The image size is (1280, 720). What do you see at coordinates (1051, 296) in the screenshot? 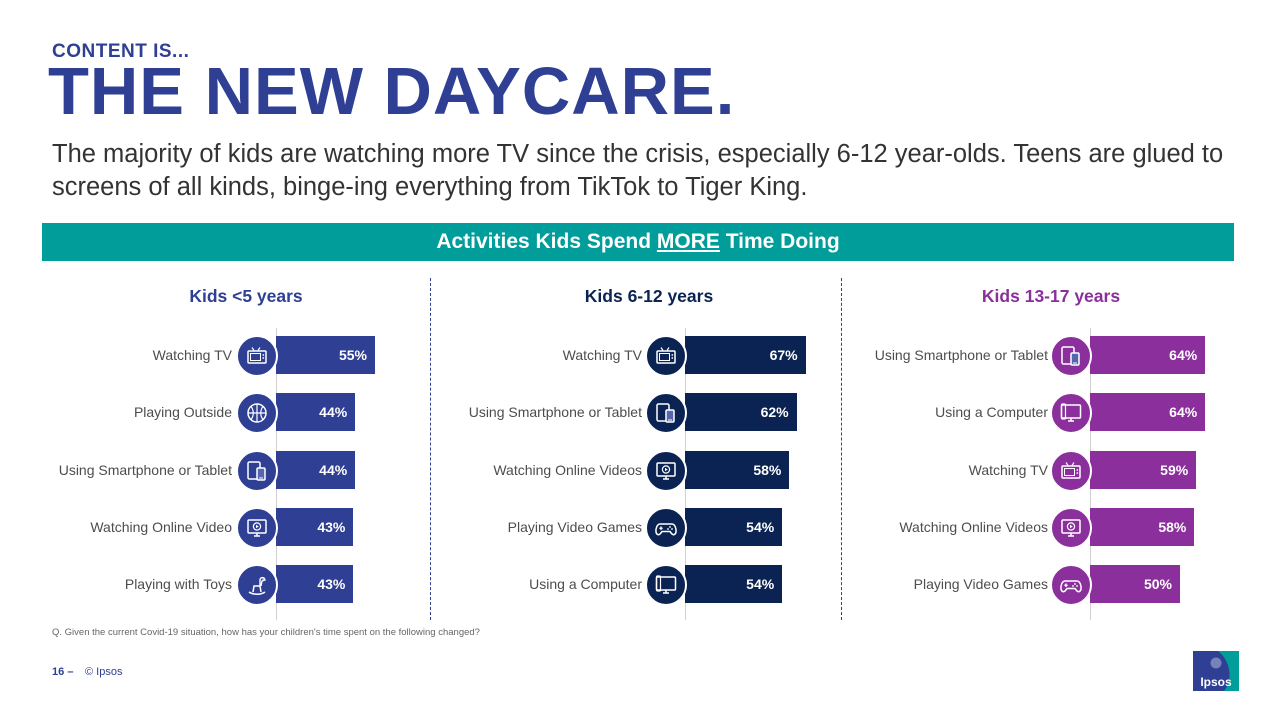
I see `chart-title: Kids 13-17 years` at bounding box center [1051, 296].